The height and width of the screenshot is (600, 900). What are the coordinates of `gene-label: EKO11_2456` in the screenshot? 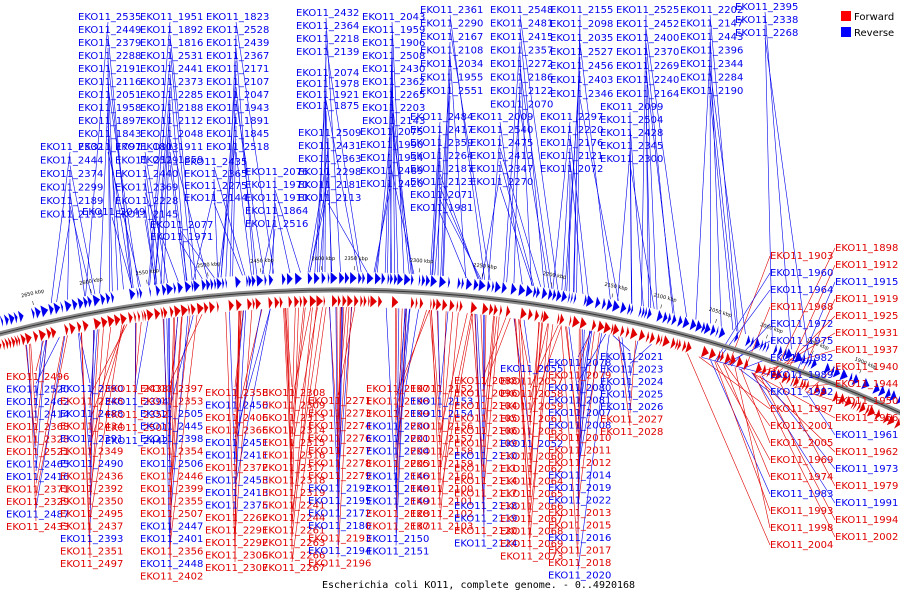 It's located at (581, 66).